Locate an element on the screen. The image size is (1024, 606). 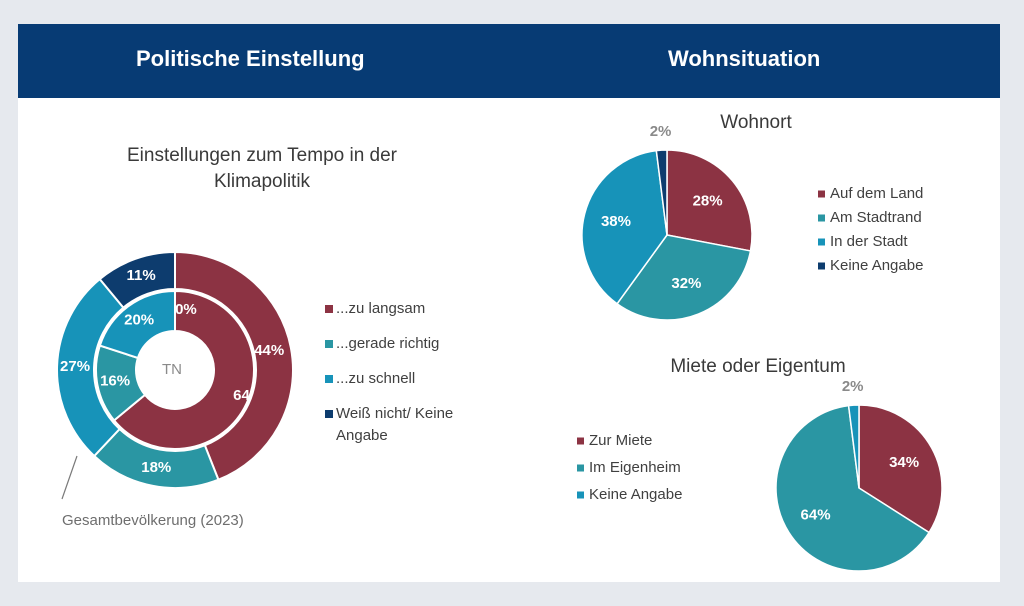
miete-legend-label-zur-miete: Zur Miete is located at coordinates (620, 440).